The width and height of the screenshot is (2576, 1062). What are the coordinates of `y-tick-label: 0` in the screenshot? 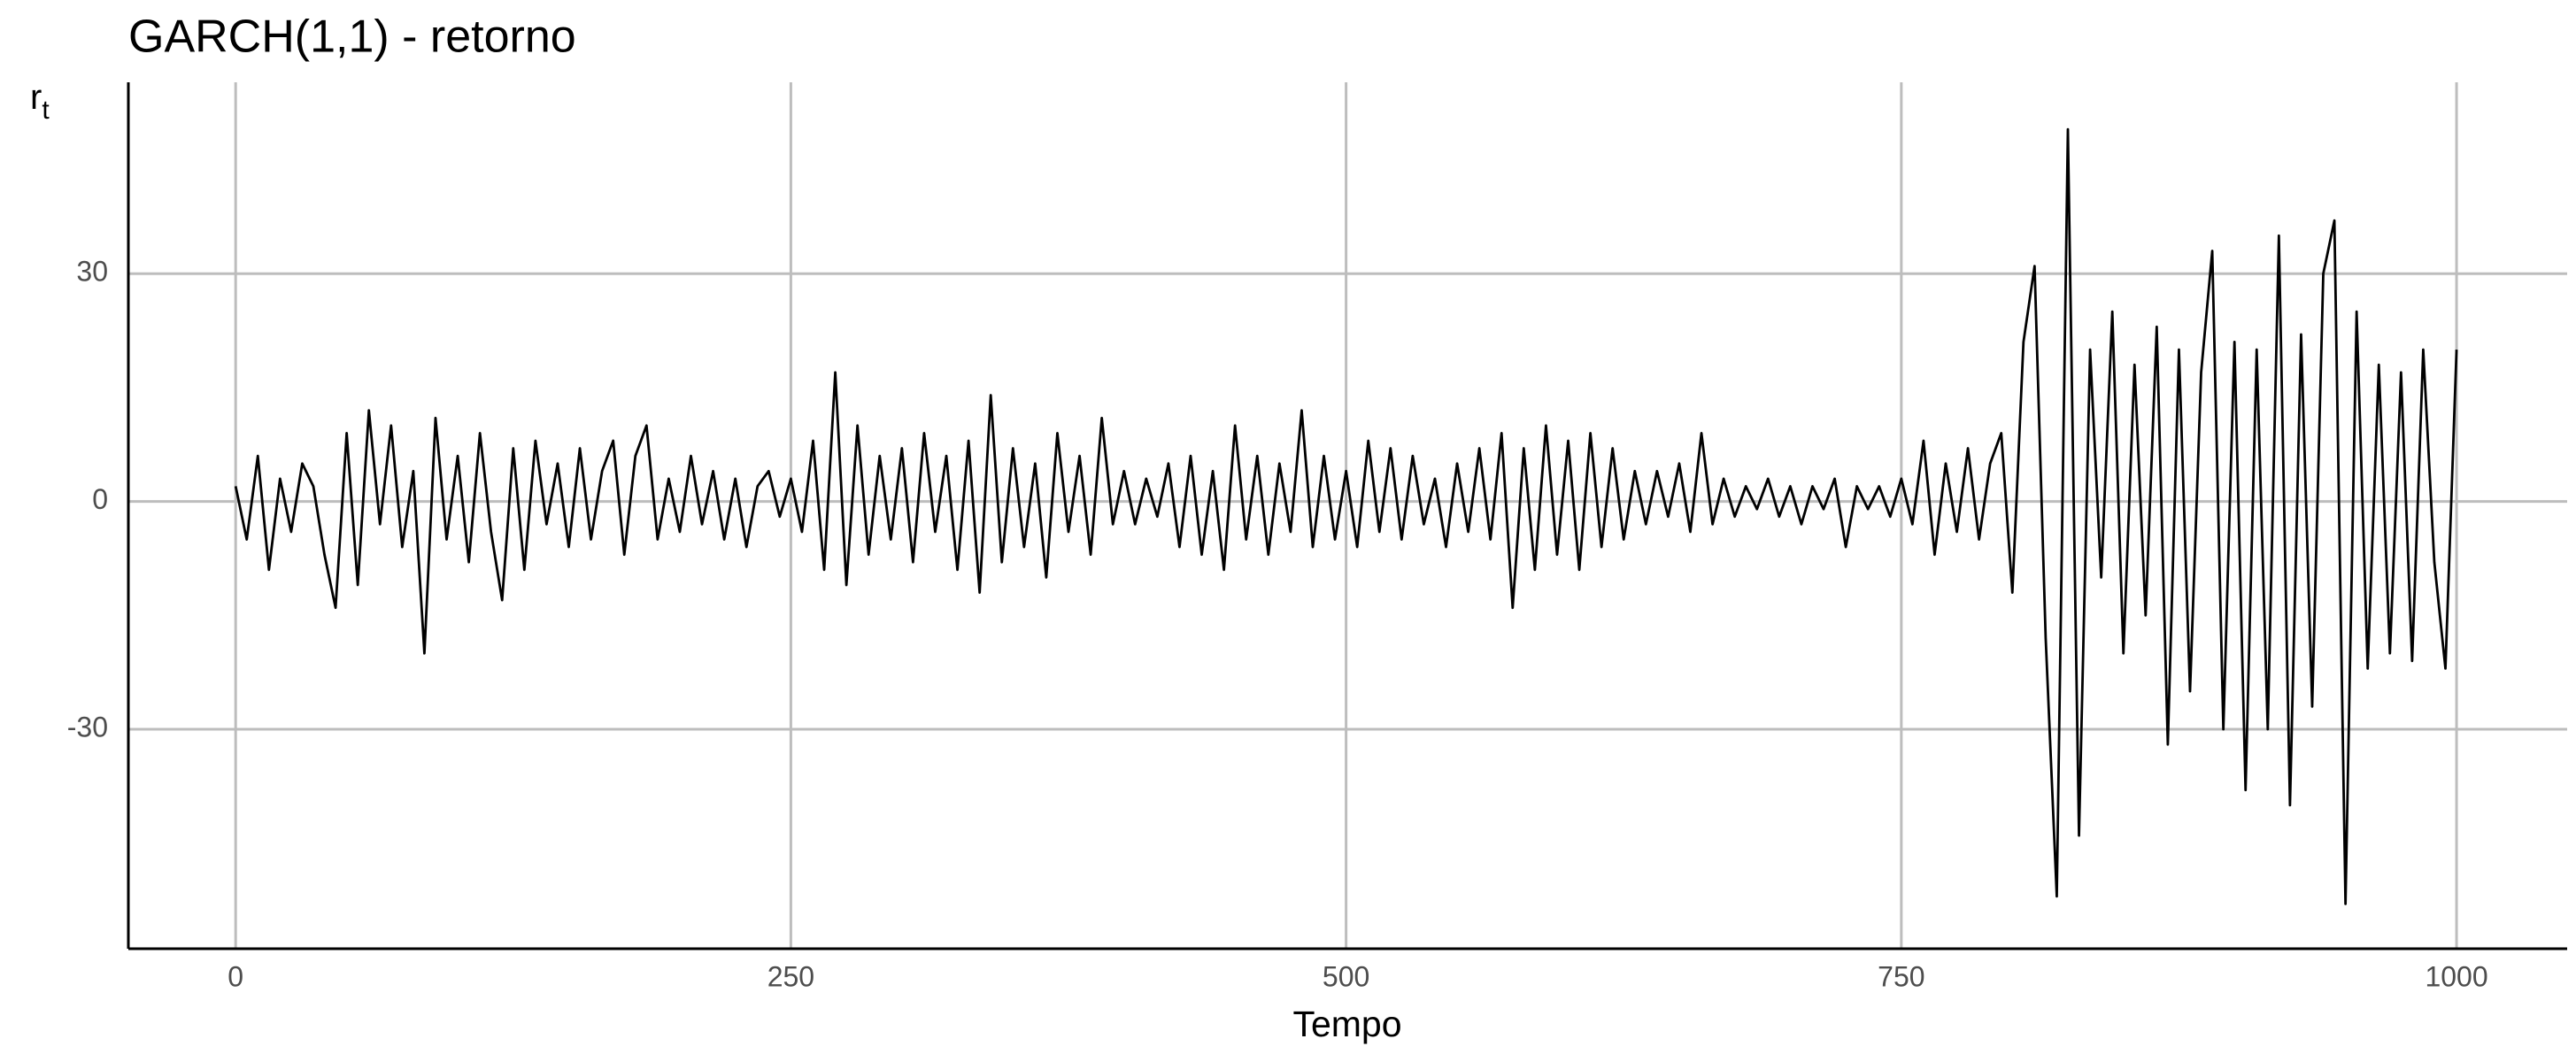 It's located at (100, 499).